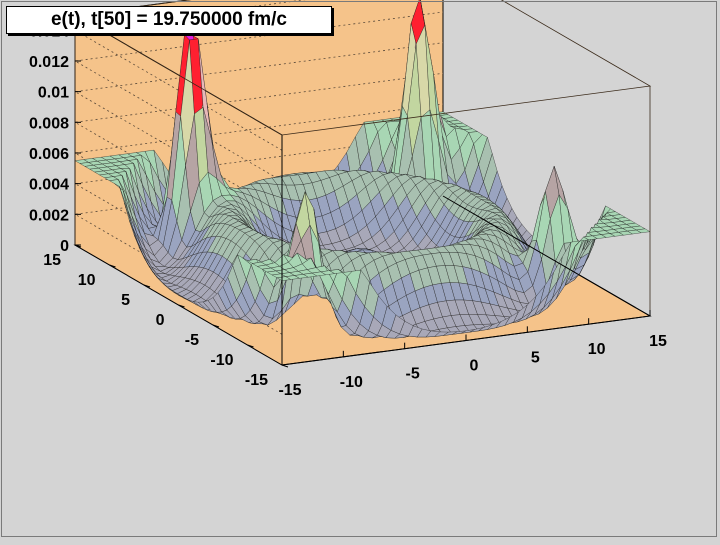 The height and width of the screenshot is (545, 720). Describe the element at coordinates (192, 340) in the screenshot. I see `y-tick-label: -5` at that location.